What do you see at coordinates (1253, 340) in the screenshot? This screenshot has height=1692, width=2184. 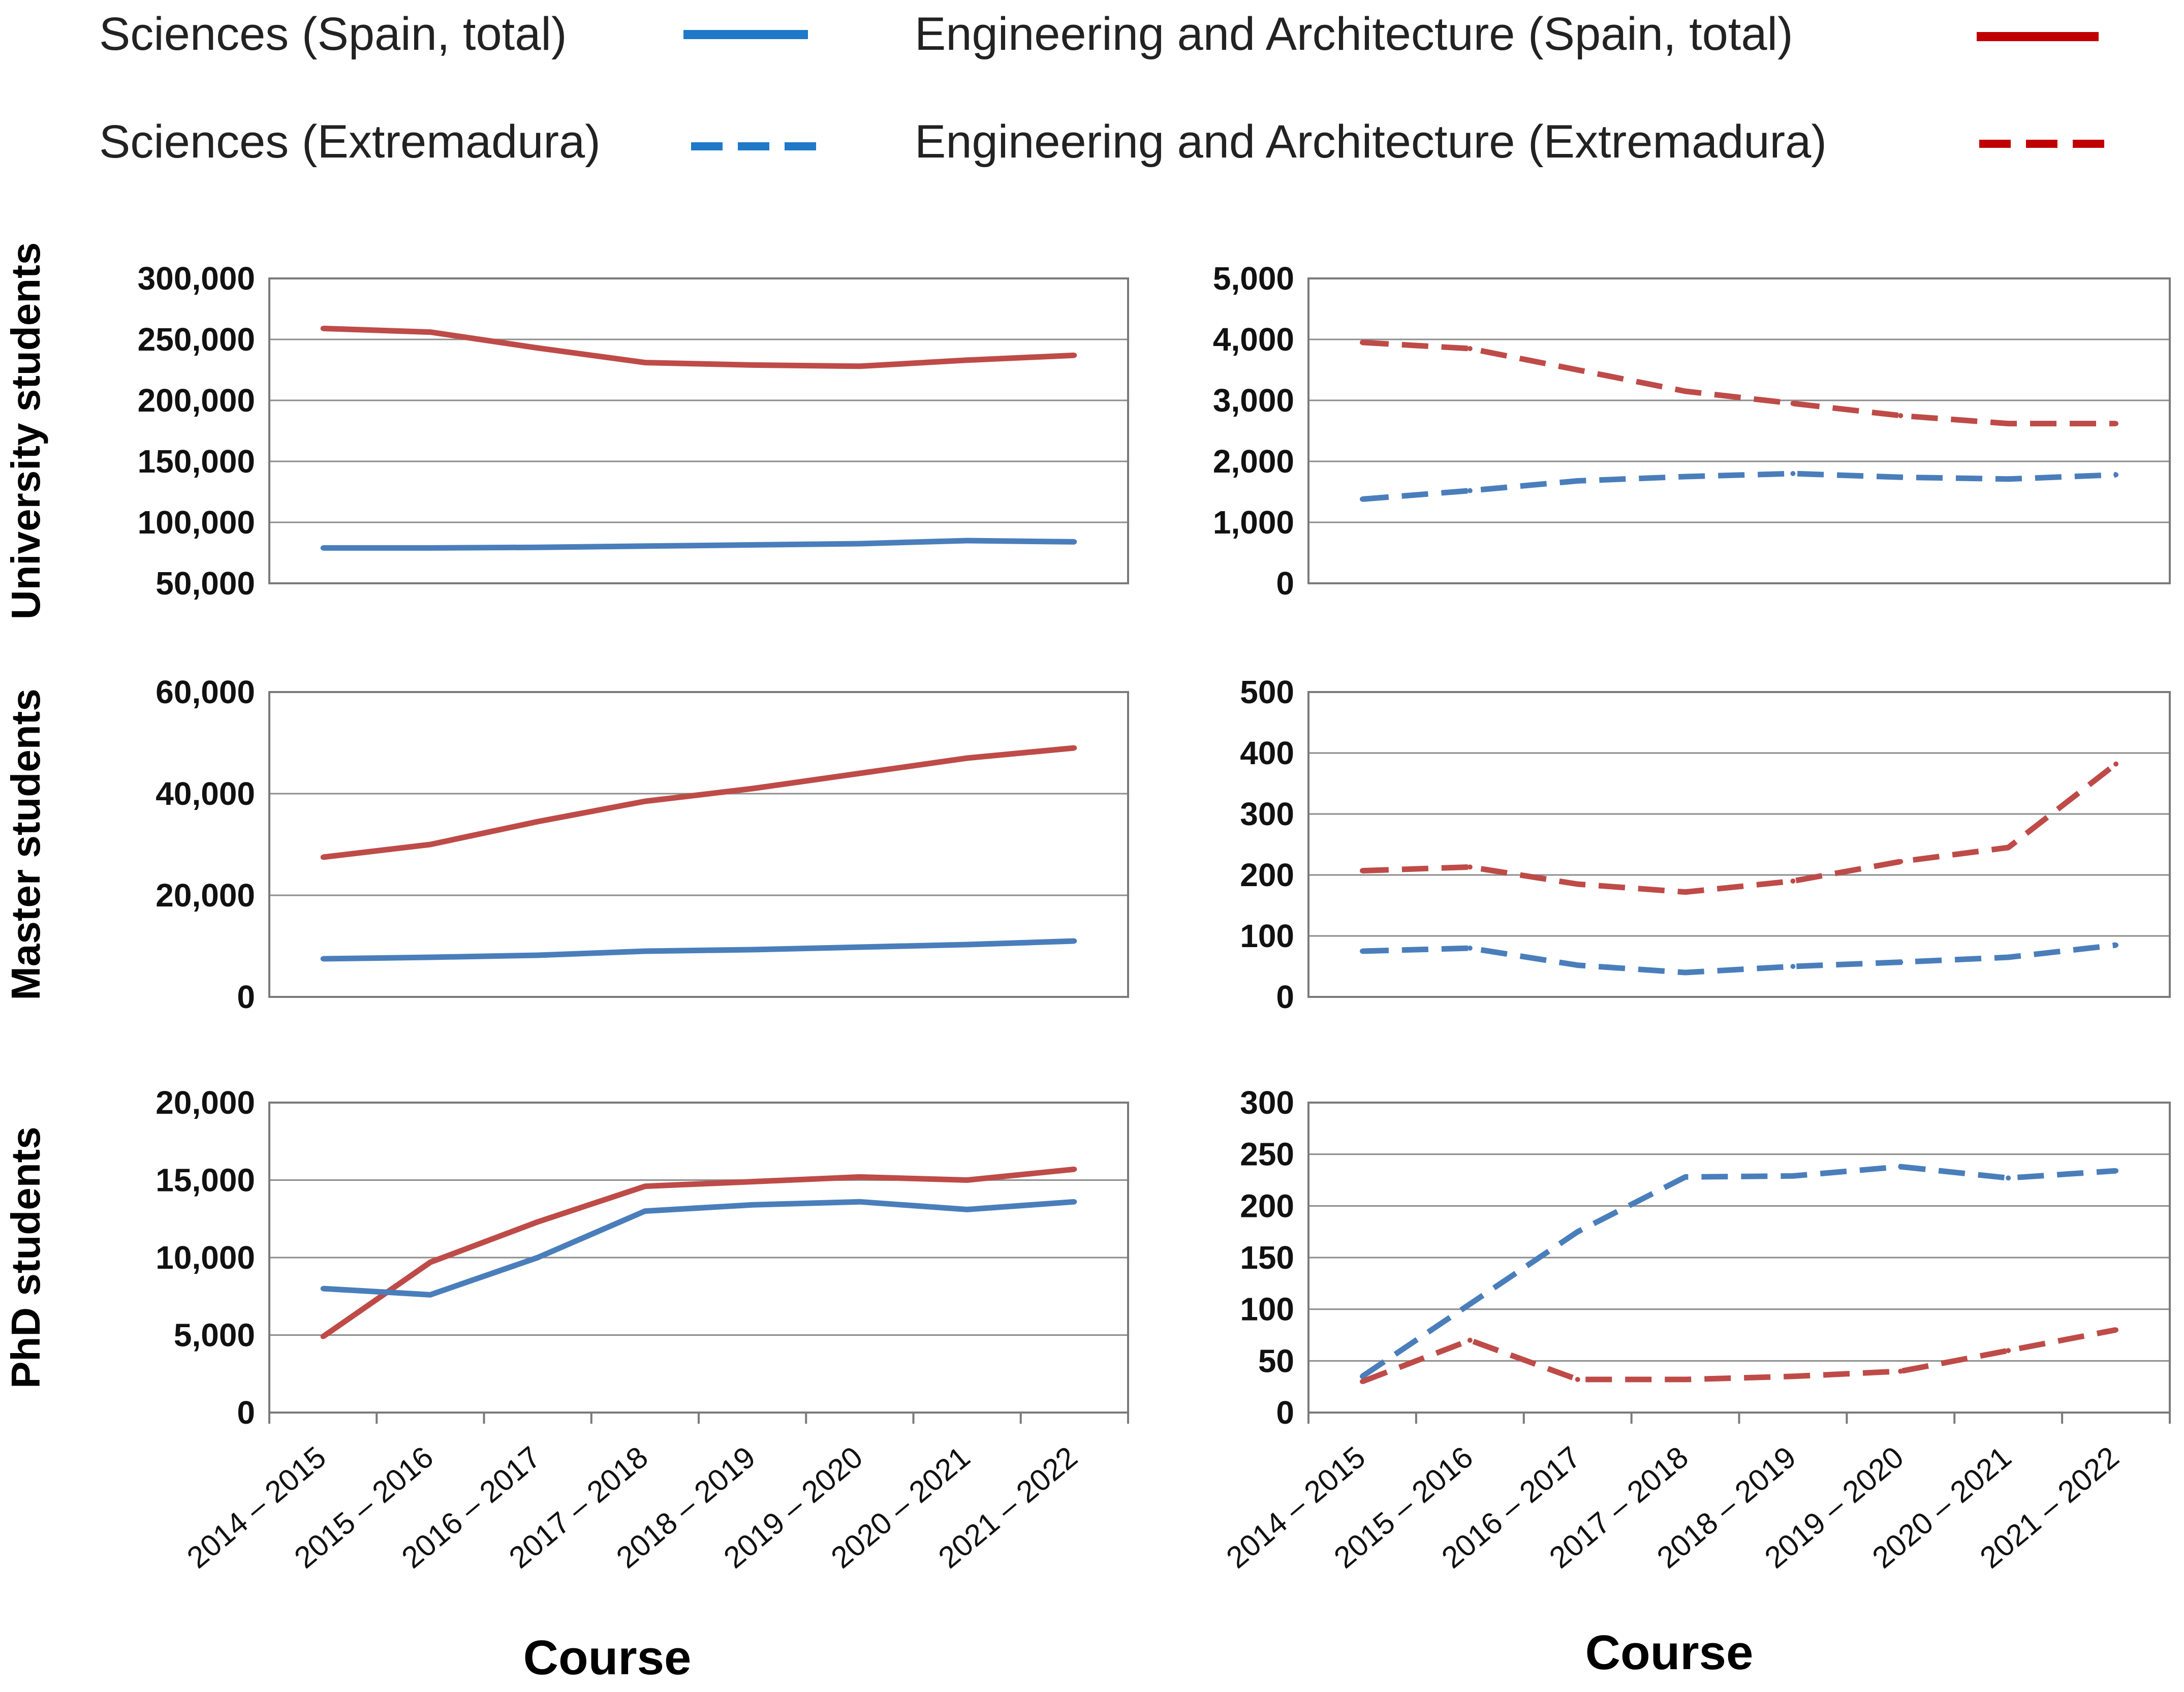 I see `y-tick-label: 4,000` at bounding box center [1253, 340].